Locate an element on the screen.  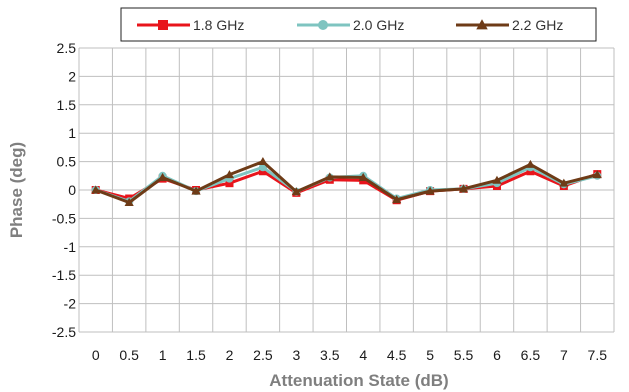
y-tick-label: 2 is located at coordinates (72, 76).